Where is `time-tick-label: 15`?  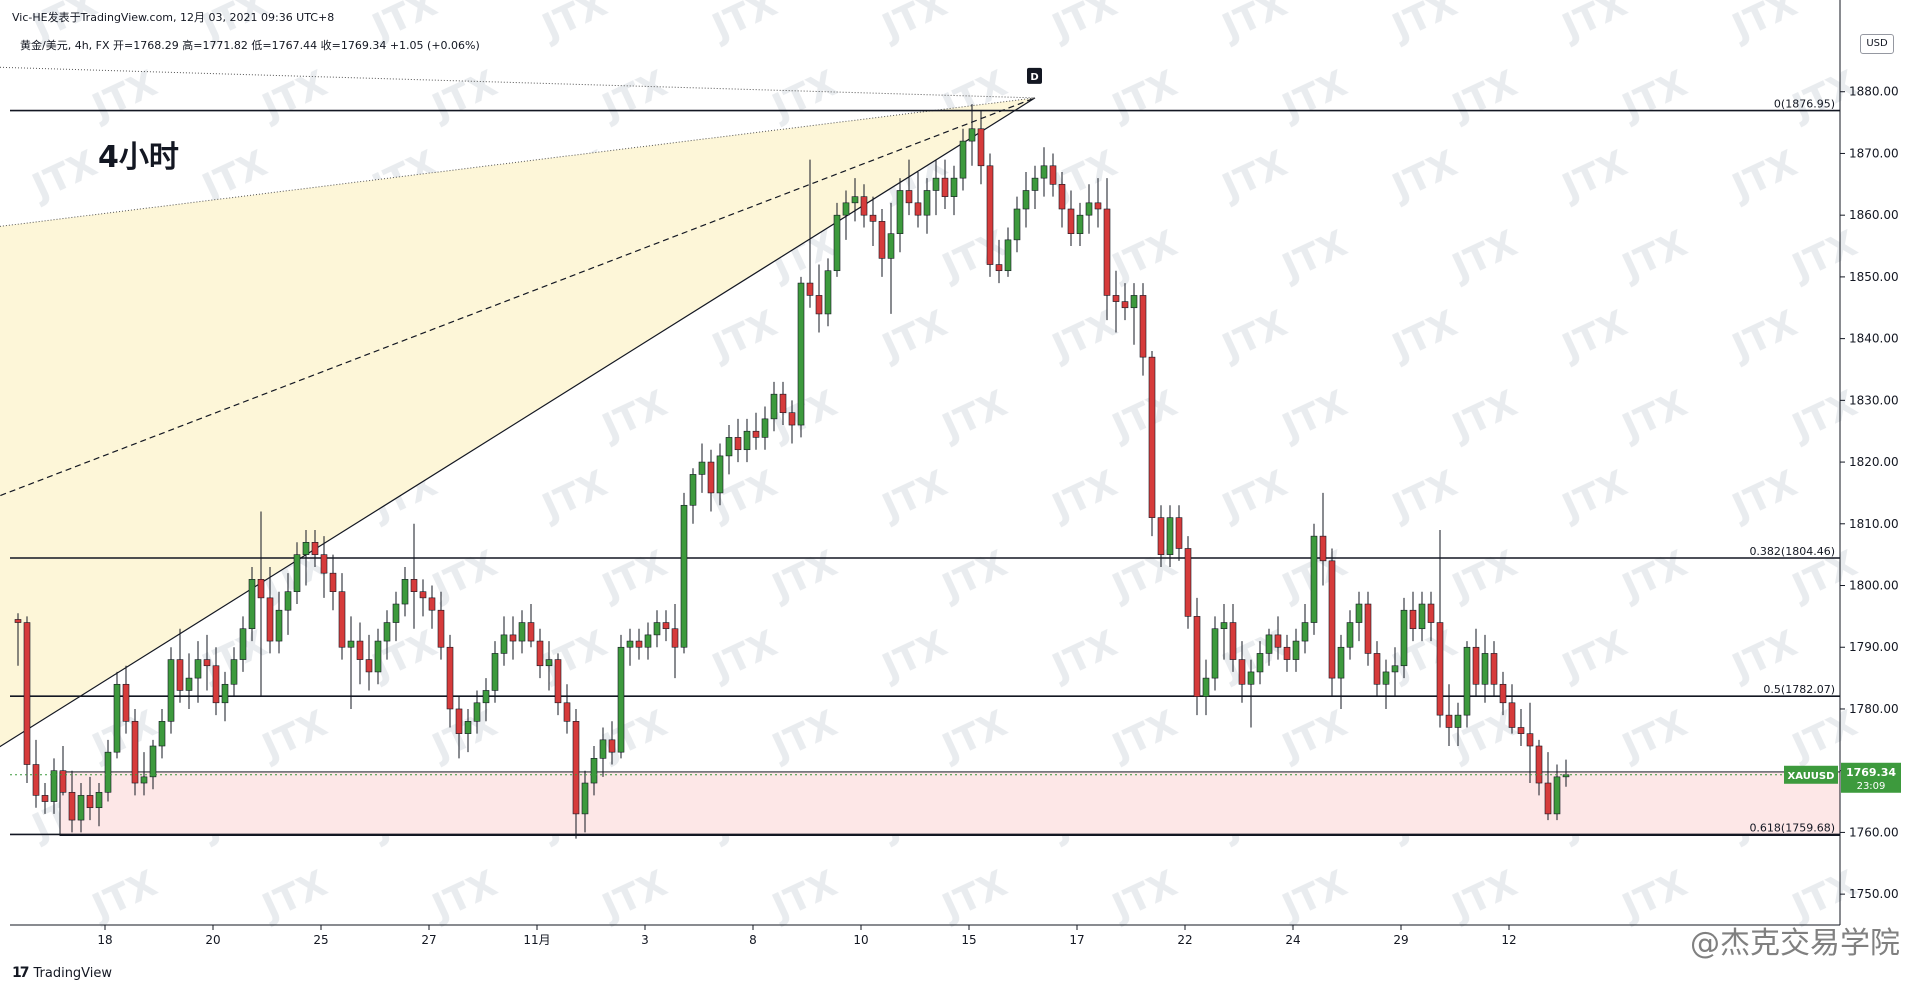 time-tick-label: 15 is located at coordinates (968, 940).